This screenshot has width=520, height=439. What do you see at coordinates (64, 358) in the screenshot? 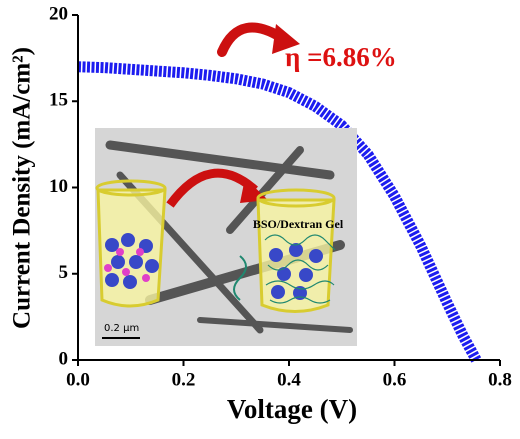
I see `y-tick-label: 0` at bounding box center [64, 358].